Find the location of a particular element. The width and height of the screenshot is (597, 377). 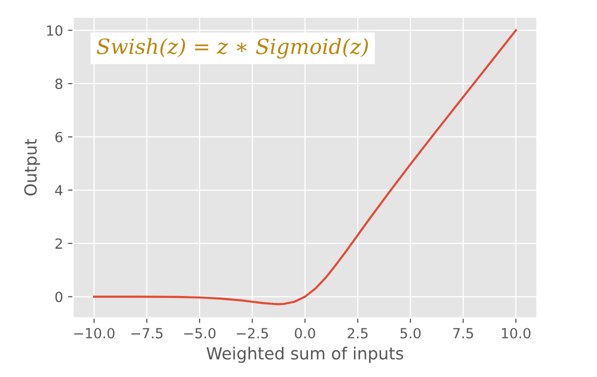

x-tick-label: 5.0 is located at coordinates (410, 333).